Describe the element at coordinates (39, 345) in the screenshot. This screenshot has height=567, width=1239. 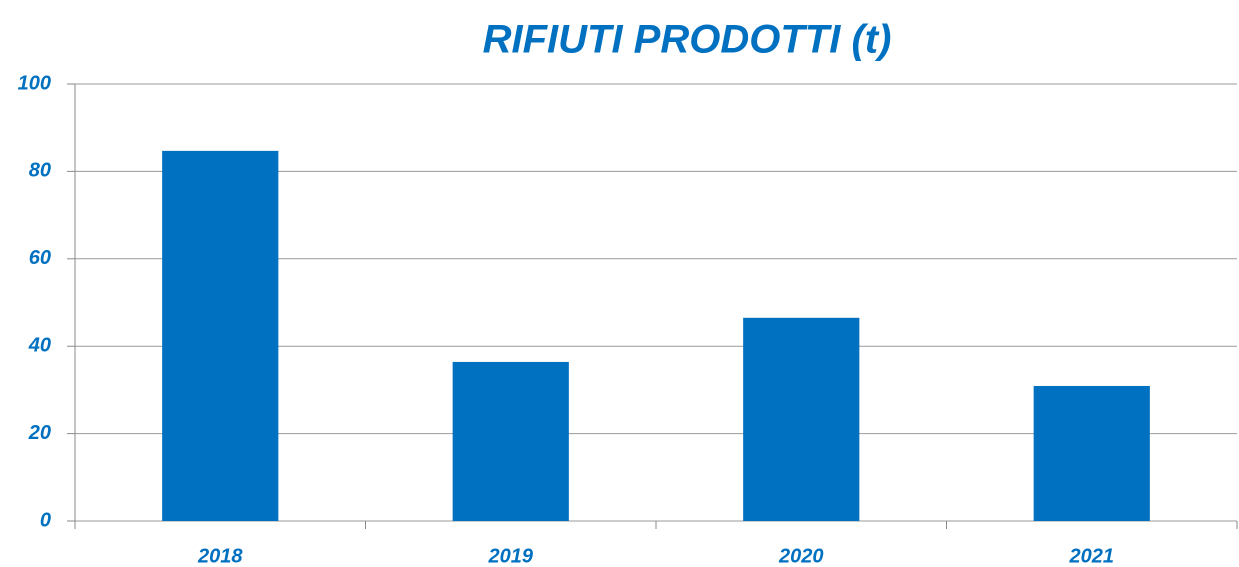
I see `y-tick-label: 40` at that location.